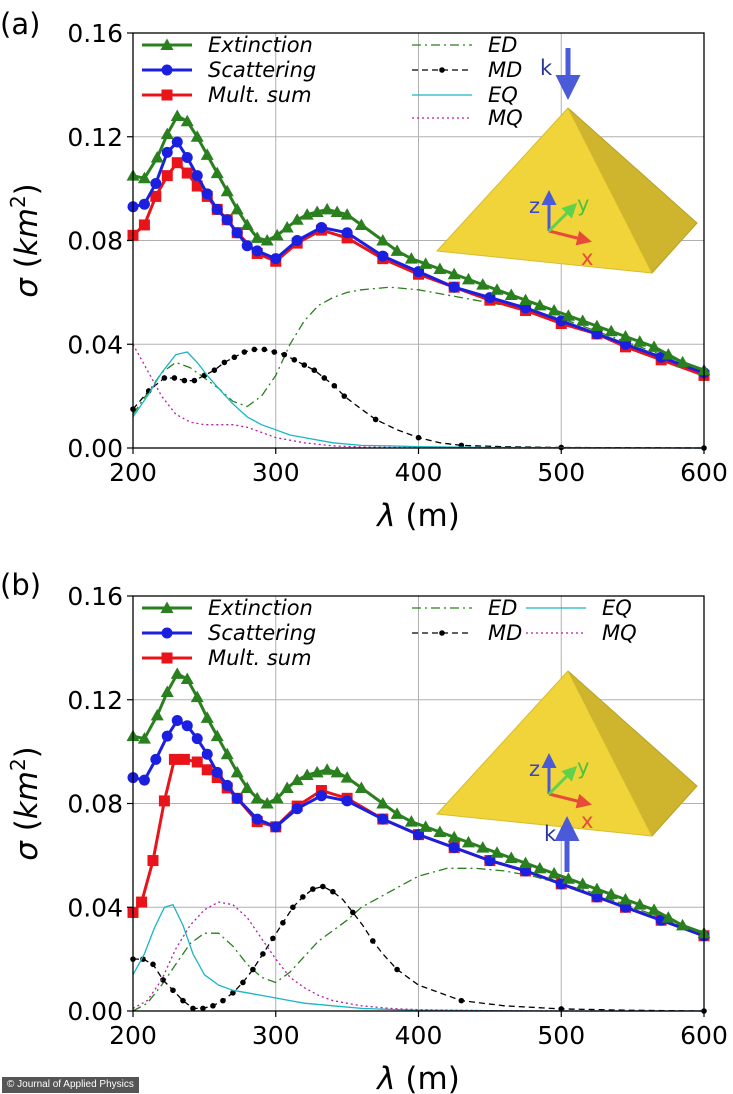 This screenshot has width=733, height=1094. Describe the element at coordinates (70, 1085) in the screenshot. I see `journal-credit: © Journal of Applied Physics` at that location.